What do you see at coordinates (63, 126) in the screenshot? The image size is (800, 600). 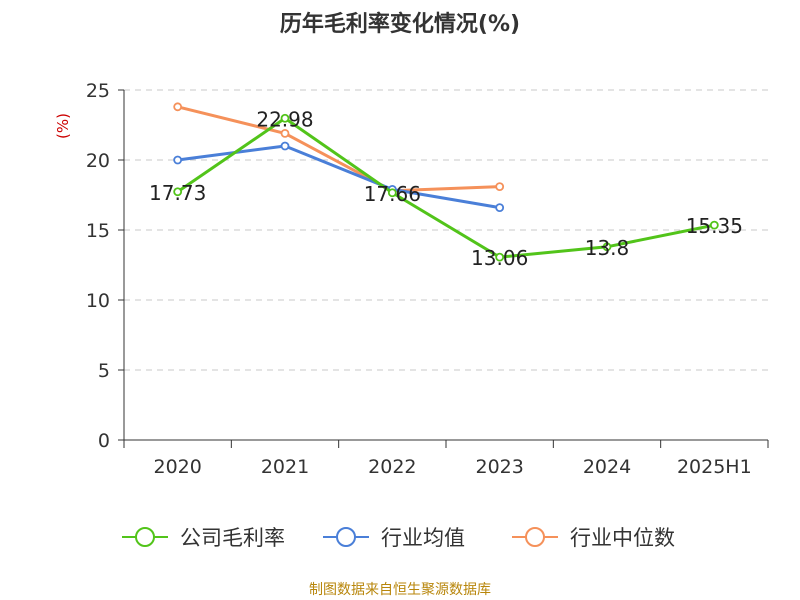 I see `y-axis-unit-label: (%)` at bounding box center [63, 126].